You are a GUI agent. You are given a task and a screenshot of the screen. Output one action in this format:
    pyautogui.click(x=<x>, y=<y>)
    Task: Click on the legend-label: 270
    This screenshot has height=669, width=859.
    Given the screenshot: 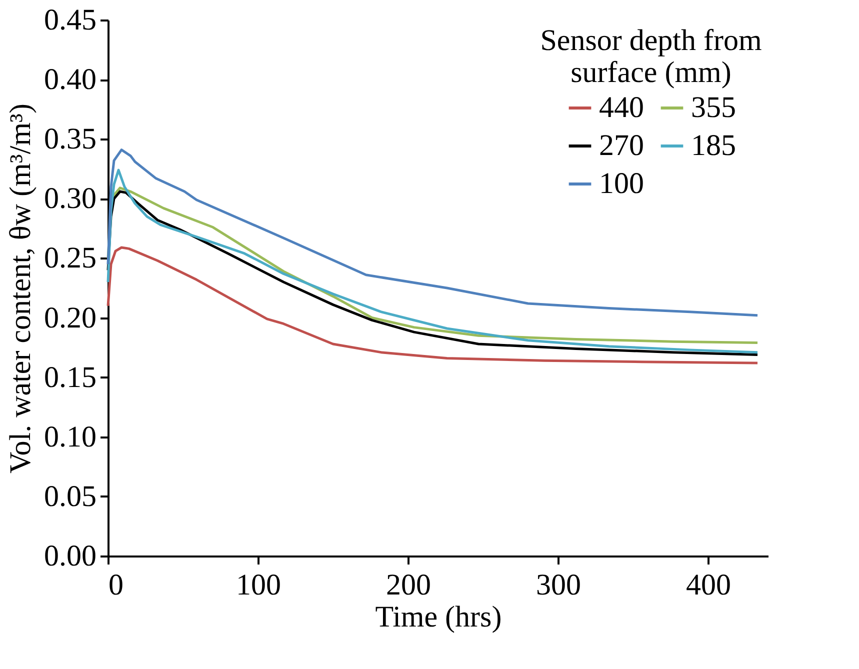 What is the action you would take?
    pyautogui.click(x=621, y=145)
    